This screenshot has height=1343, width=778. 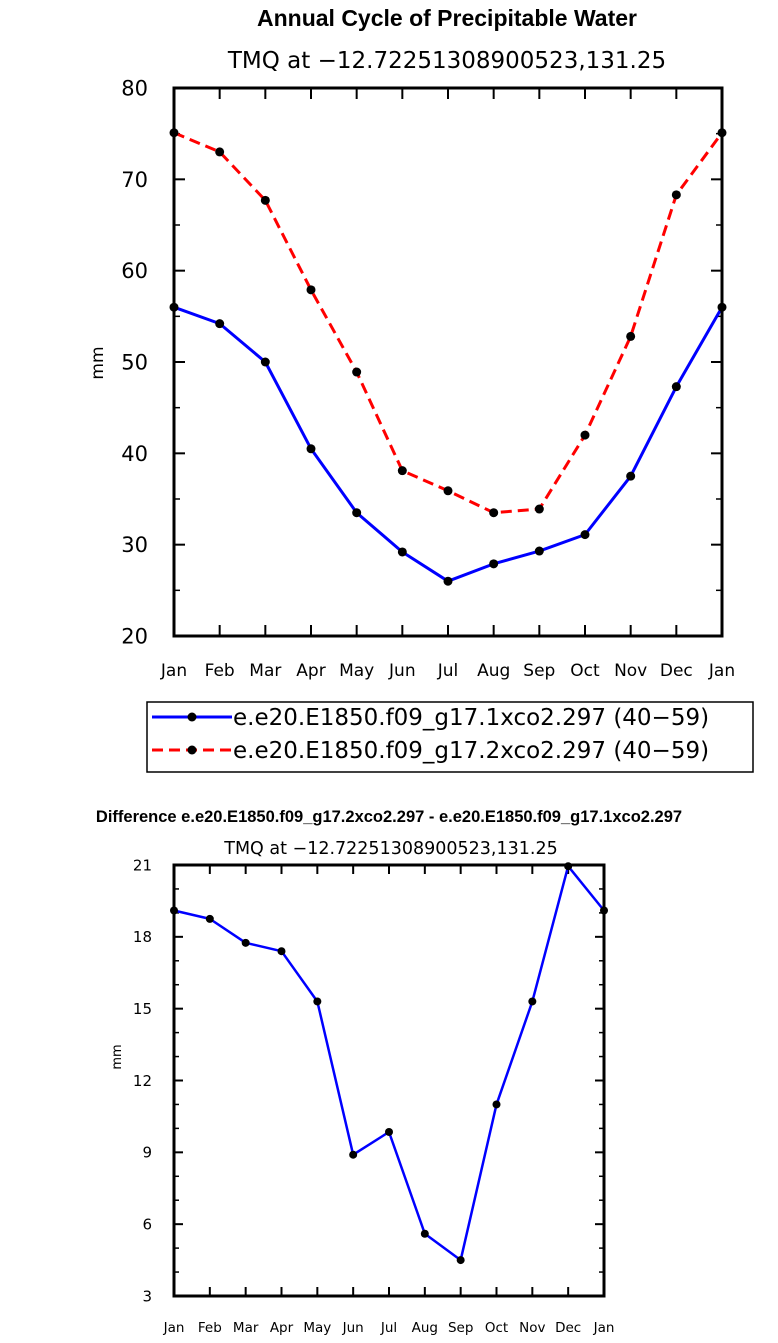 What do you see at coordinates (142, 1081) in the screenshot?
I see `chart-2-ytick-label: 12` at bounding box center [142, 1081].